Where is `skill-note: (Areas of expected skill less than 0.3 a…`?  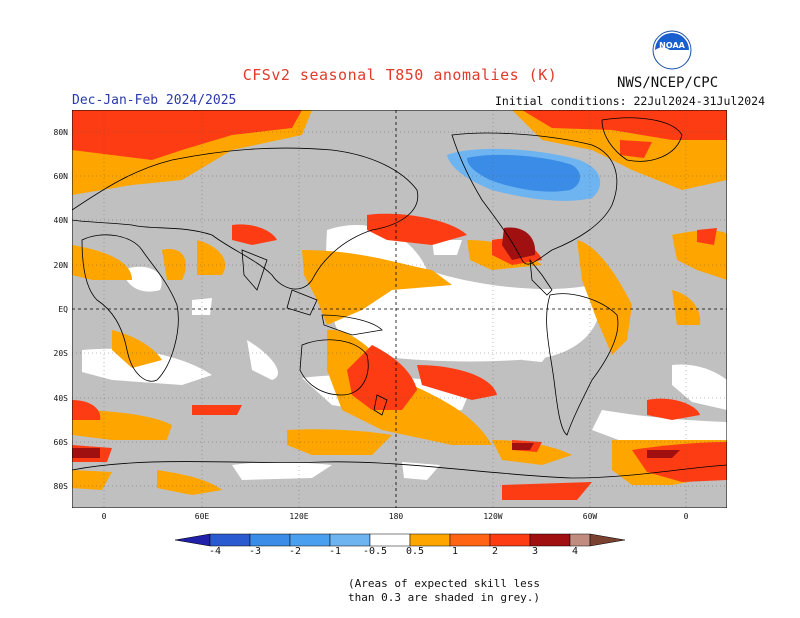 skill-note: (Areas of expected skill less than 0.3 a… is located at coordinates (444, 591).